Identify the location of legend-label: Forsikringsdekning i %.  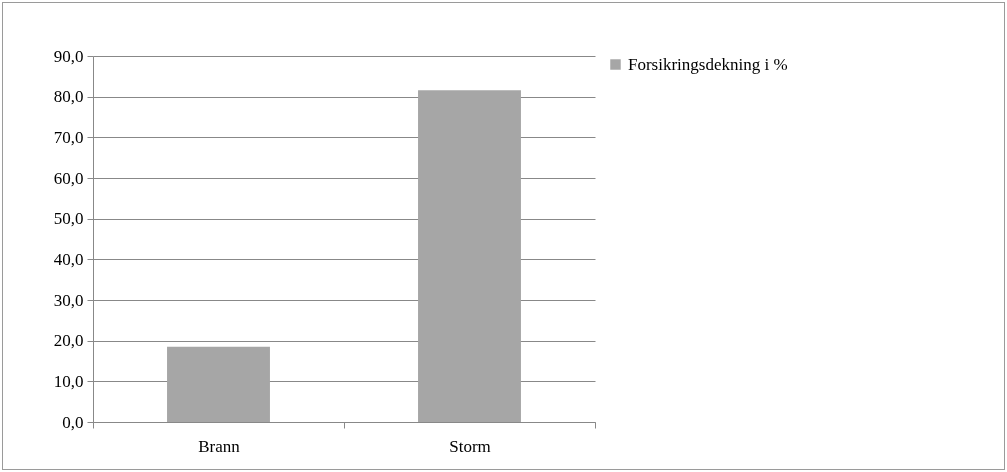
(708, 64).